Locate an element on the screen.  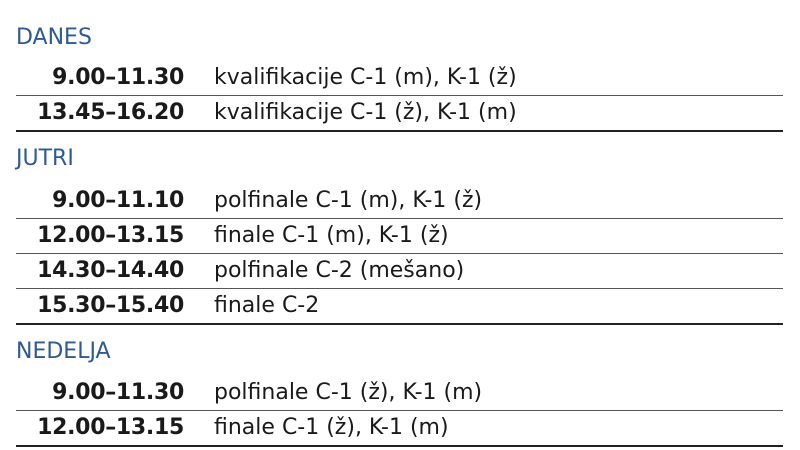
event-description: finale C-2 is located at coordinates (266, 306).